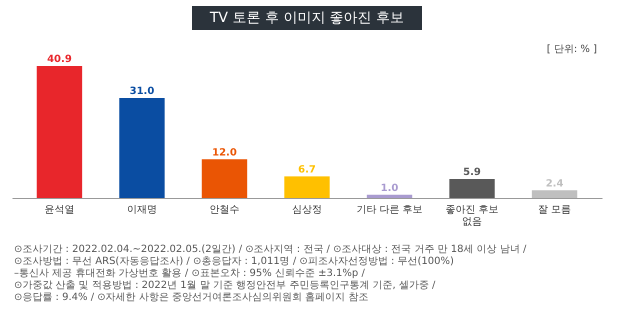 This screenshot has height=327, width=620. Describe the element at coordinates (270, 249) in the screenshot. I see `text: ⊙조사기간 : 2022.02.04.~2022.02.05.(2일간) / ⊙조사지역 : 전국 / ⊙조사대상 : 전국 거주 만 18세 이상 남녀 /` at that location.